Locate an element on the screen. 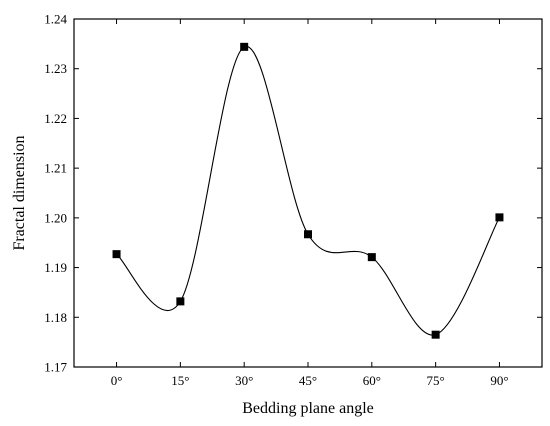 The image size is (550, 426). x-axis-tick-labels: 0° 15° 30° 45° 60° 75° 90° is located at coordinates (310, 380).